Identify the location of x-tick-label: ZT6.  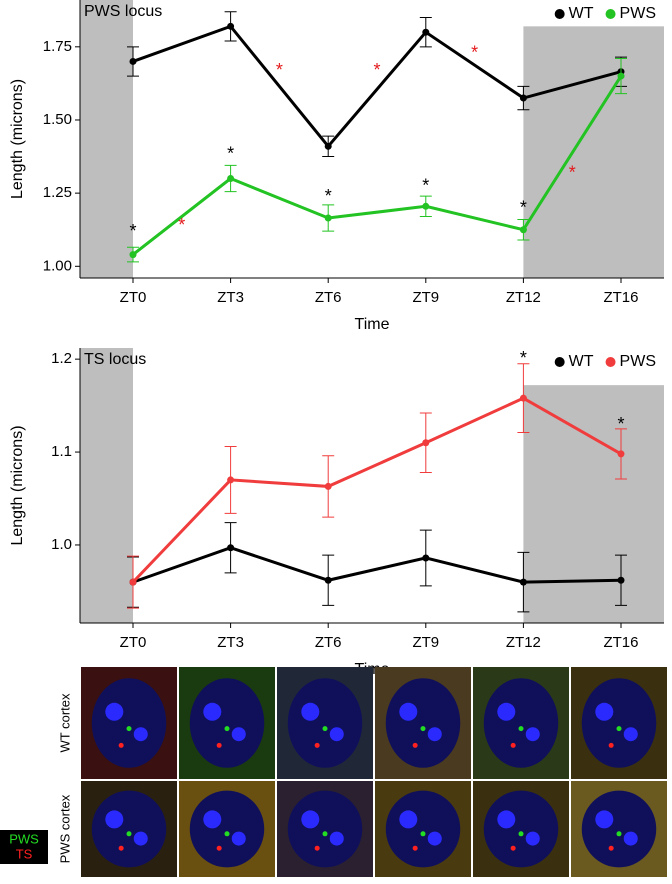
(328, 642).